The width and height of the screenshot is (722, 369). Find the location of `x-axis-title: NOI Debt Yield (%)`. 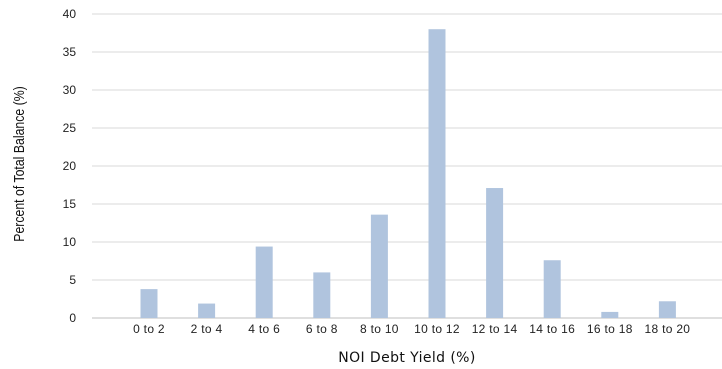

x-axis-title: NOI Debt Yield (%) is located at coordinates (407, 358).